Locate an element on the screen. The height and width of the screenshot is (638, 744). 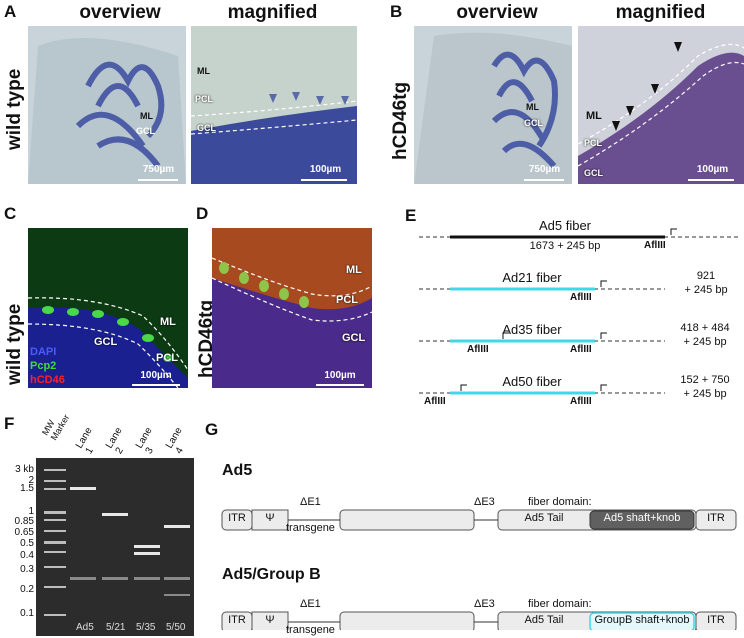
g1-shaft: Ad5 shaft+knob is located at coordinates (642, 518).